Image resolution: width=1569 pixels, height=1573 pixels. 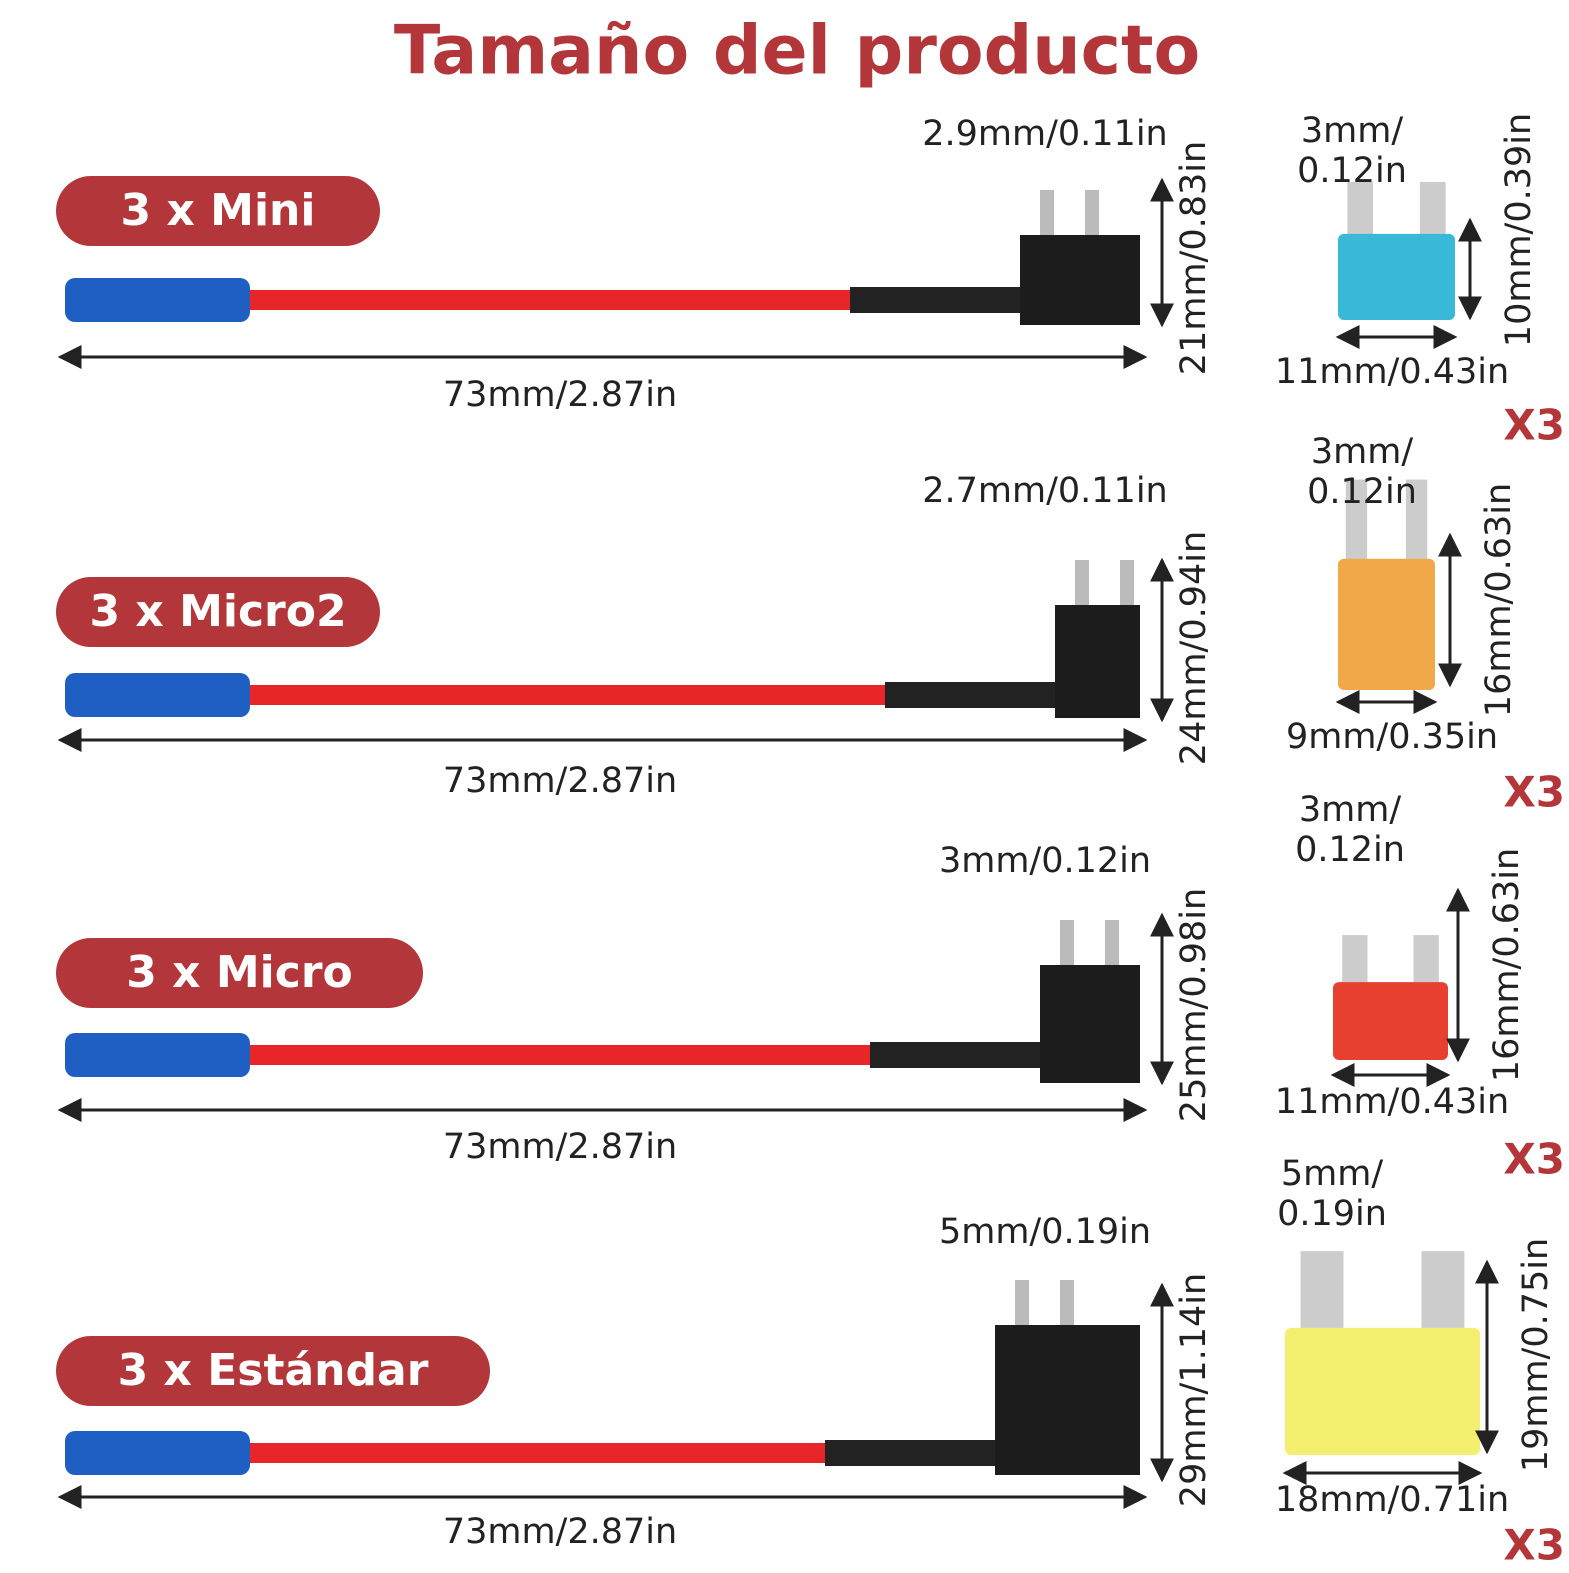 I want to click on fuse-height-size: 19mm/0.75in, so click(x=1536, y=1355).